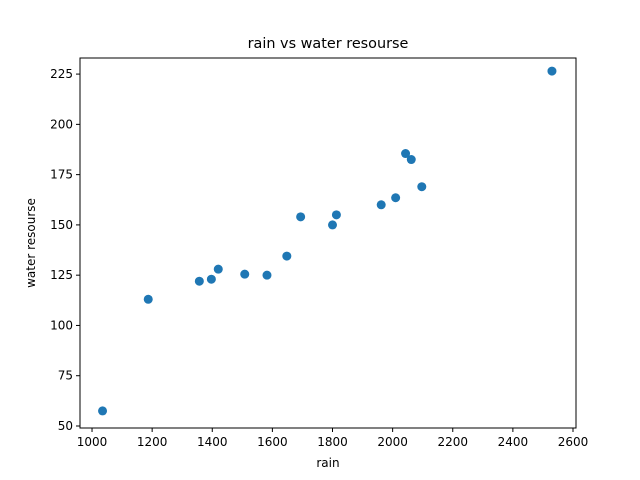 The image size is (640, 480). What do you see at coordinates (61, 275) in the screenshot?
I see `y-tick-label: 125` at bounding box center [61, 275].